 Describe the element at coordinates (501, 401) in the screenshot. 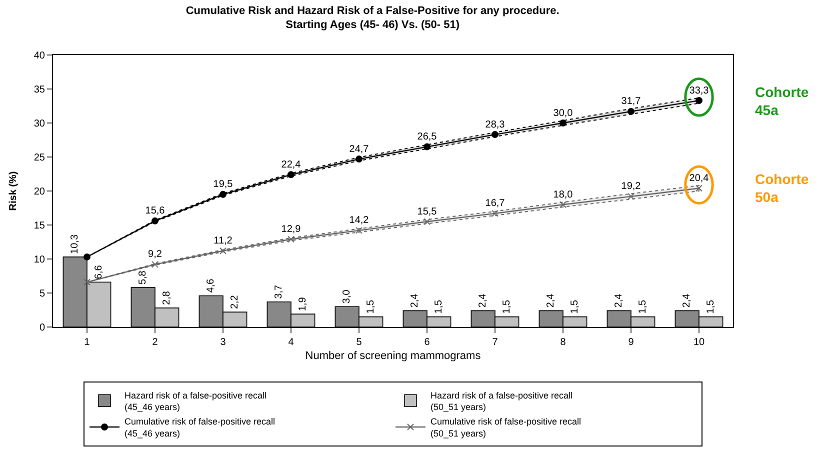

I see `legend-label: Hazard risk of a false-positive recall (50_51 years)` at that location.